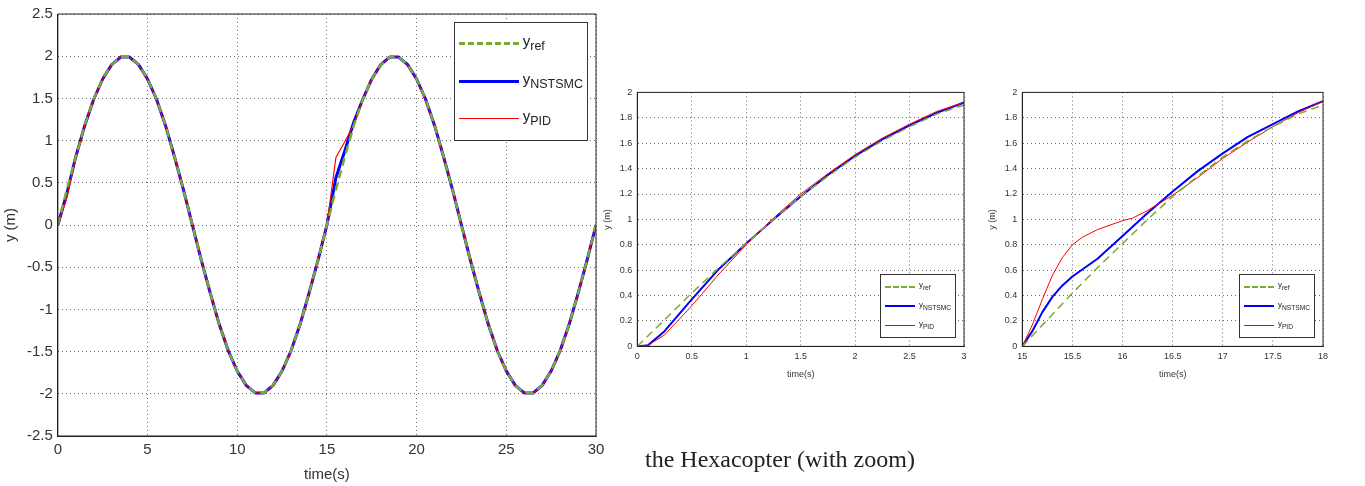 The image size is (1365, 486). What do you see at coordinates (237, 449) in the screenshot?
I see `x-tick-label: 10` at bounding box center [237, 449].